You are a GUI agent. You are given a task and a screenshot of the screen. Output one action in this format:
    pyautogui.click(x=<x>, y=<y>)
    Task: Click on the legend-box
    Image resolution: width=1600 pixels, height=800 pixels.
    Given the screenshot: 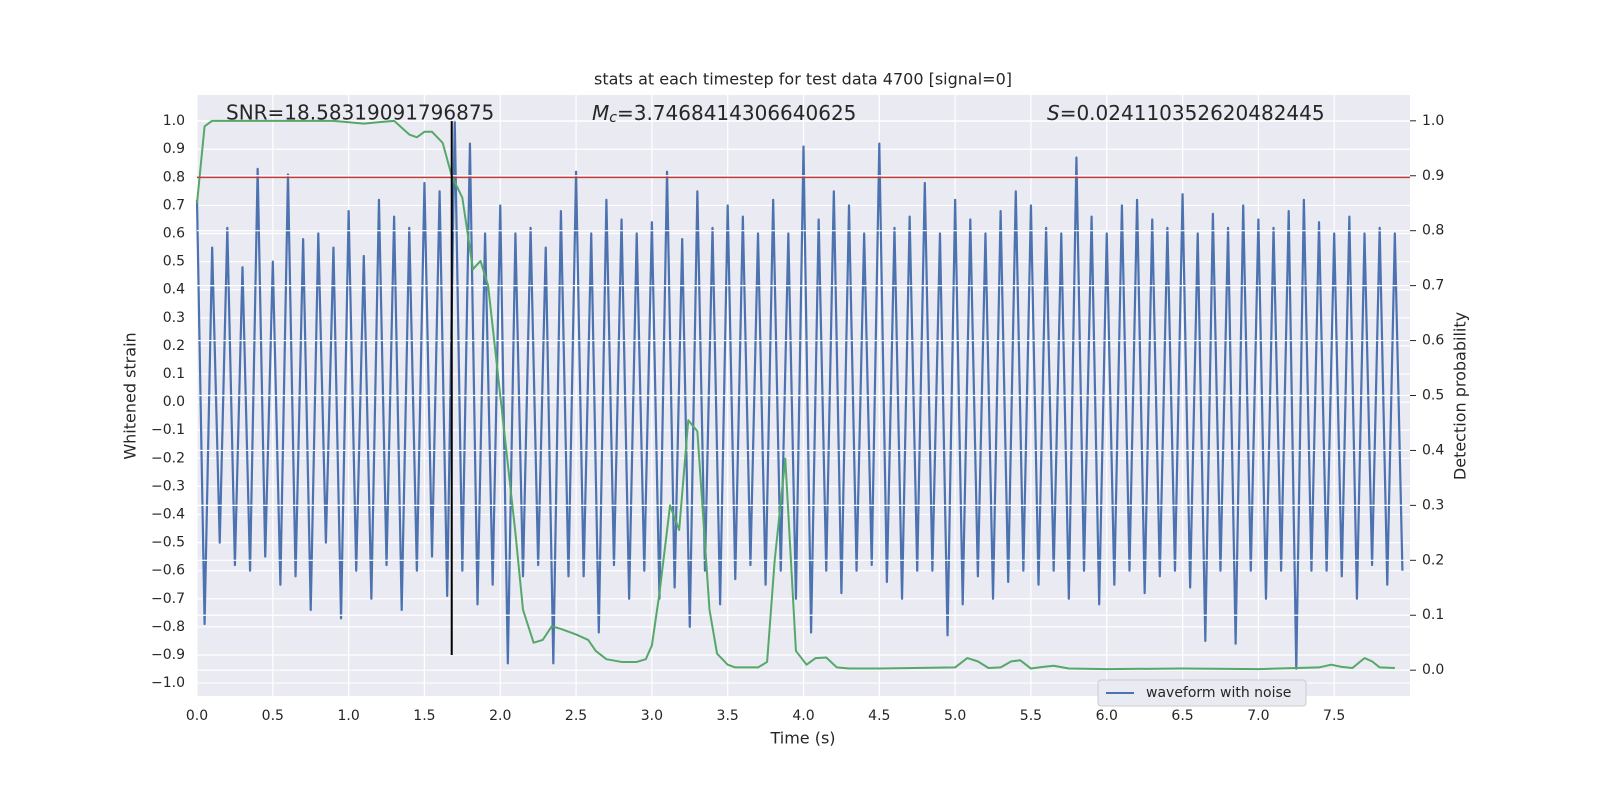 What is the action you would take?
    pyautogui.click(x=1202, y=693)
    